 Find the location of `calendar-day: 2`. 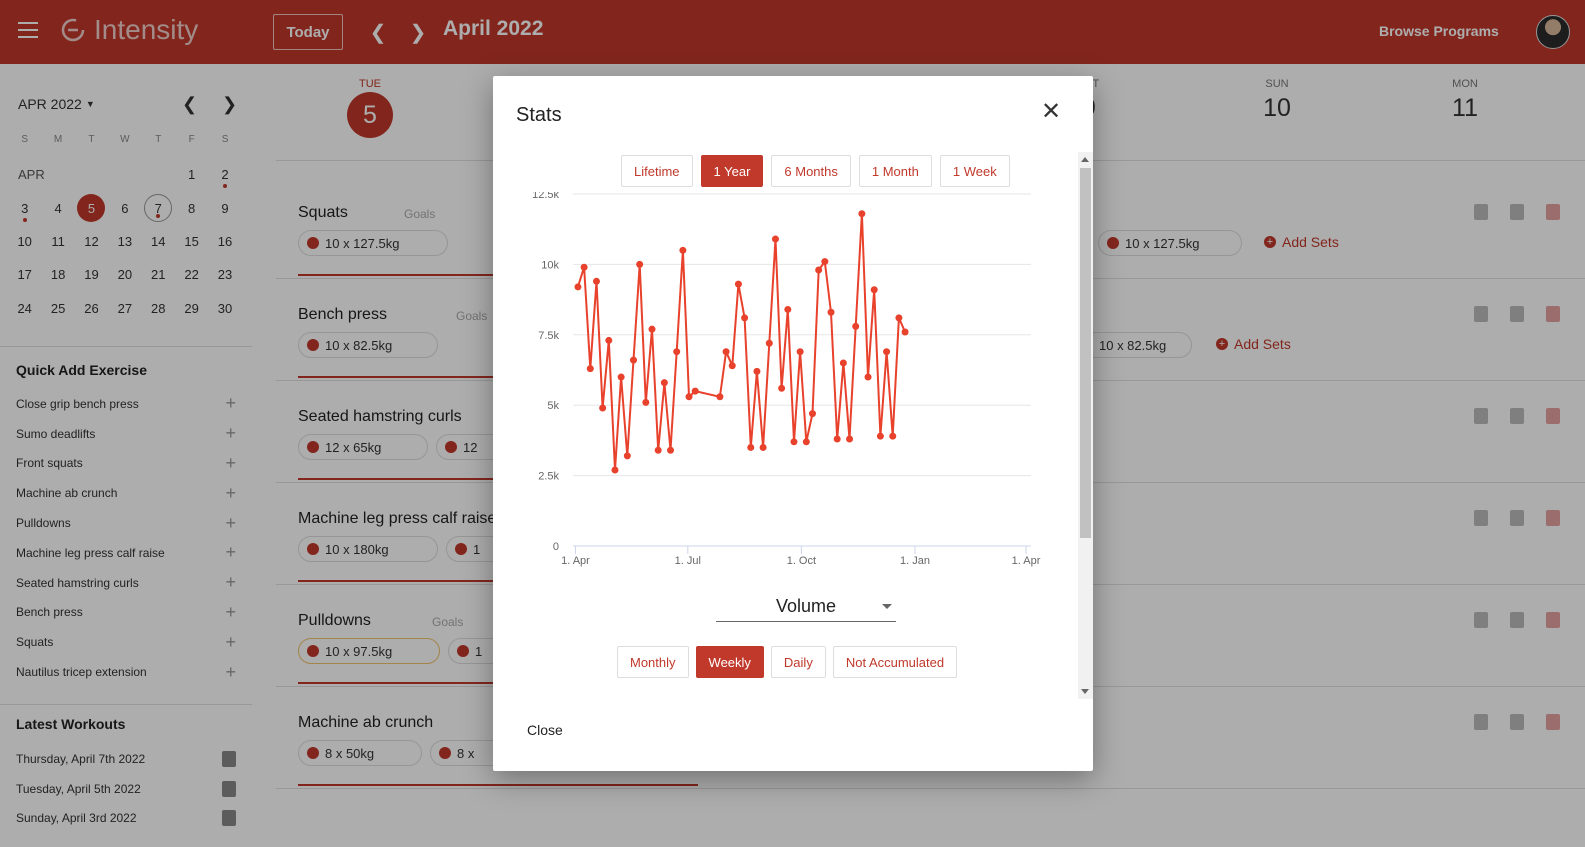

calendar-day: 2 is located at coordinates (224, 174).